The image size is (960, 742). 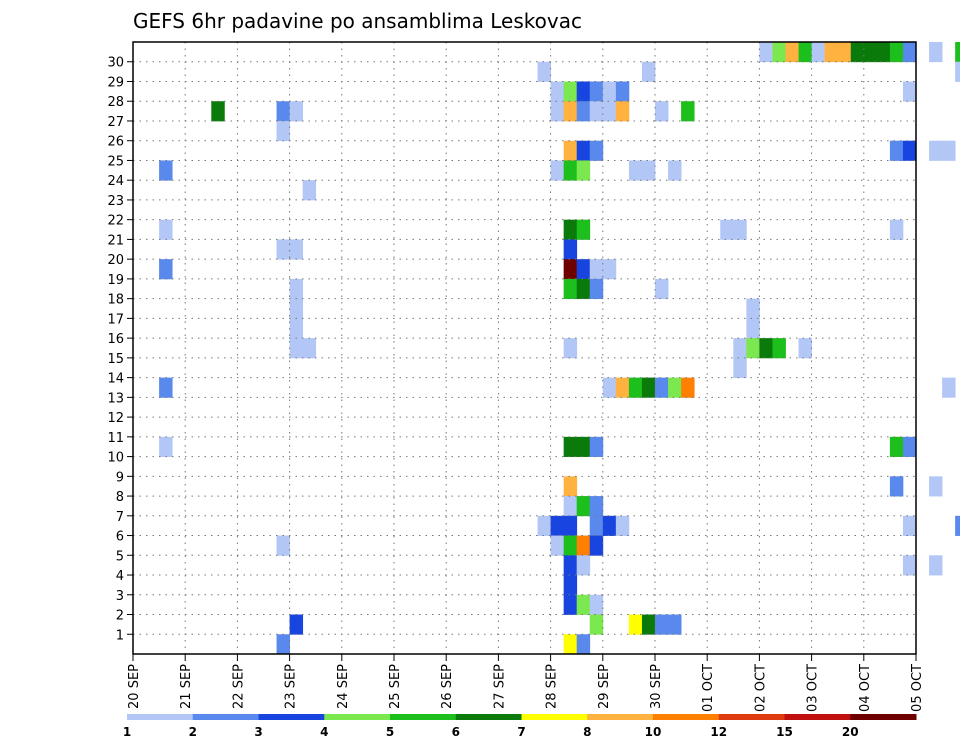 What do you see at coordinates (186, 686) in the screenshot?
I see `x-tick-label: 21 SEP` at bounding box center [186, 686].